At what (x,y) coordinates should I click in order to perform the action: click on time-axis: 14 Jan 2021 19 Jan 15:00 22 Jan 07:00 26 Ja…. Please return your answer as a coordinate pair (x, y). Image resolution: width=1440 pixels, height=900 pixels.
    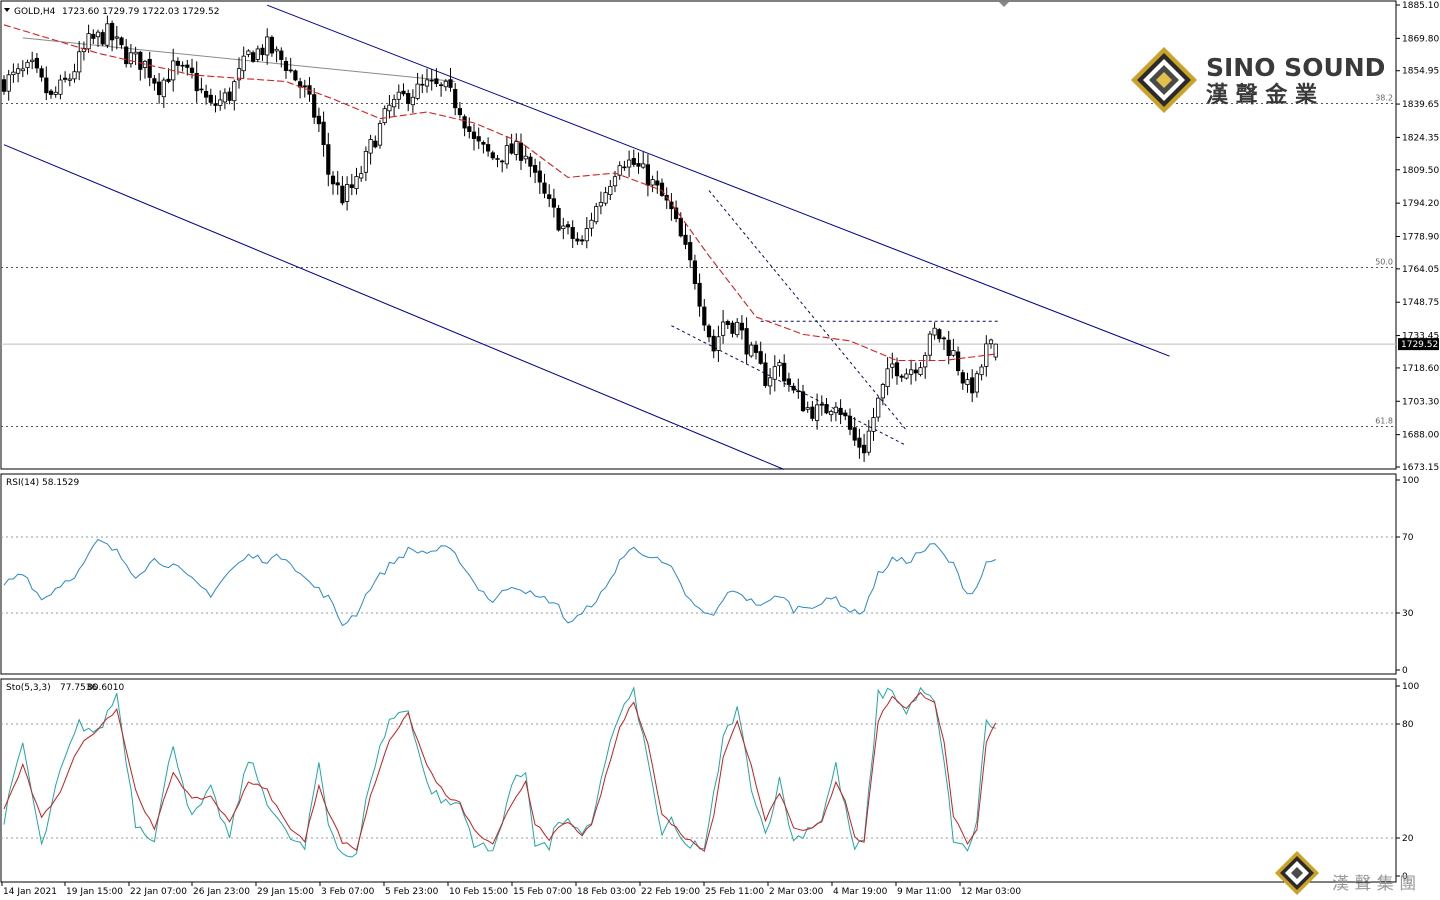
    Looking at the image, I should click on (511, 889).